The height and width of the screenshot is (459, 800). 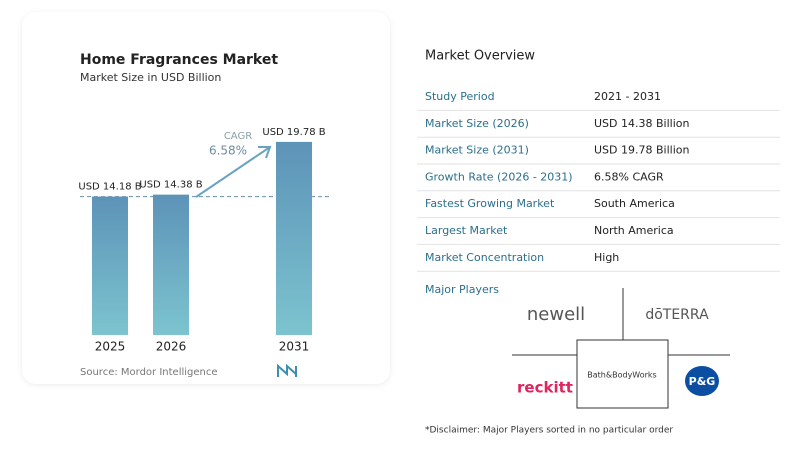 What do you see at coordinates (606, 257) in the screenshot?
I see `row-value: High` at bounding box center [606, 257].